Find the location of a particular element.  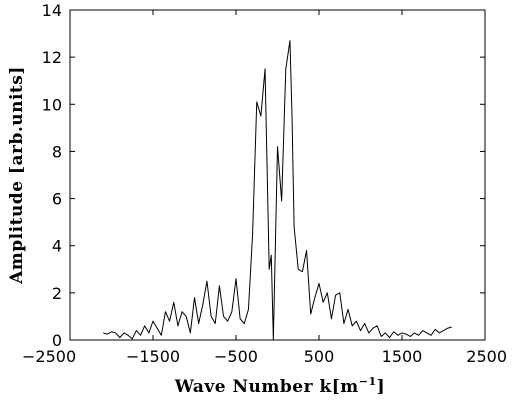

x-tick-label: −2500 is located at coordinates (49, 356).